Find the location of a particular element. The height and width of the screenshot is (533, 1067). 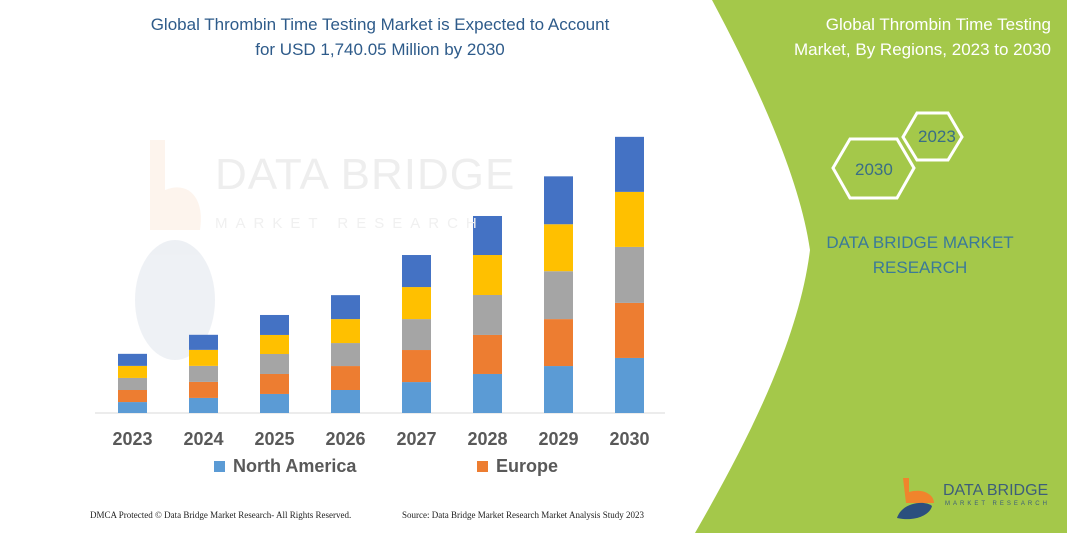

hexagon-2030 is located at coordinates (873, 168).